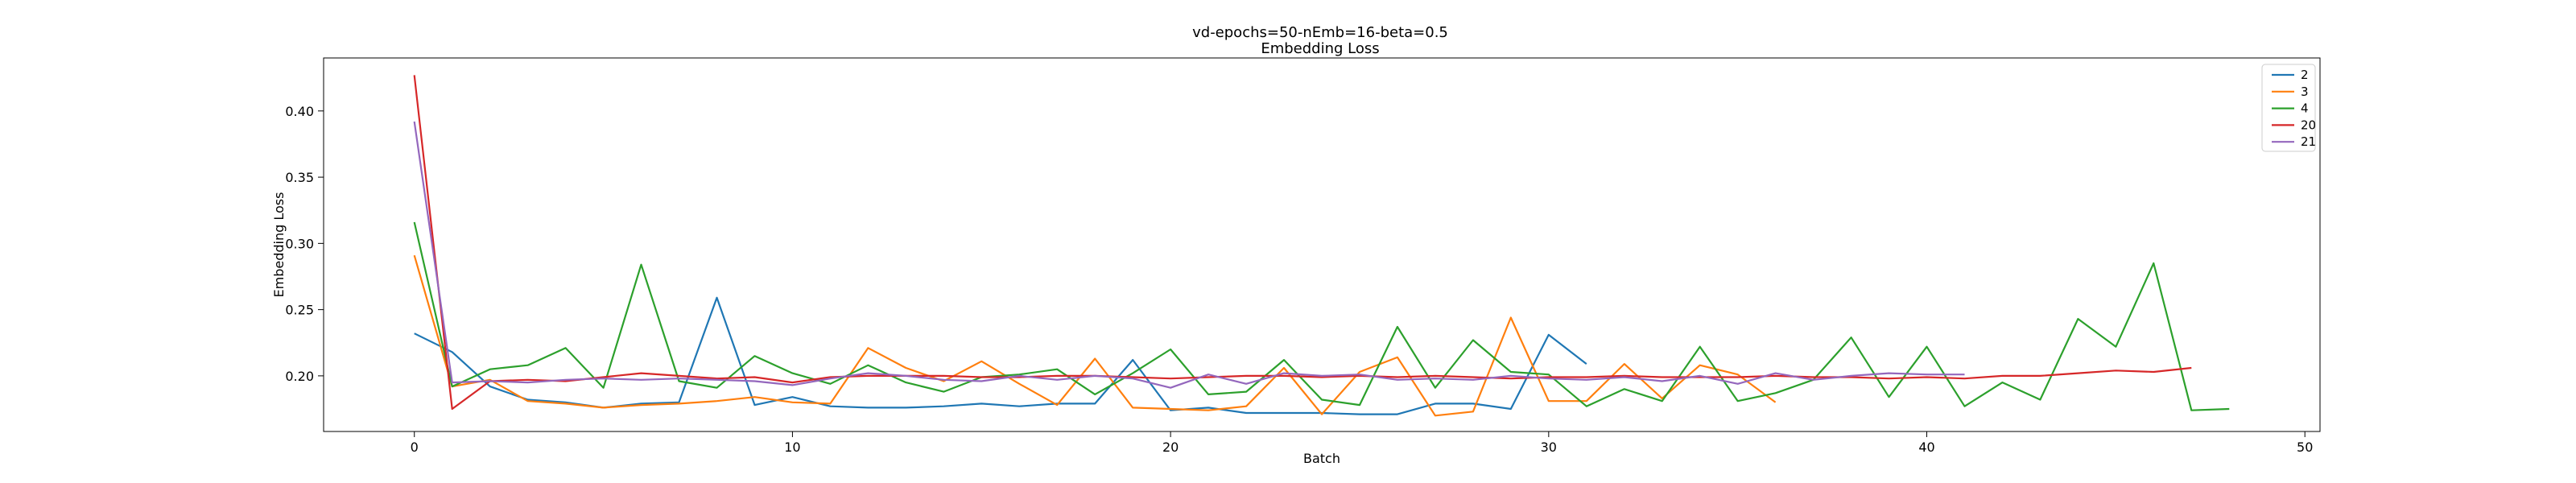 This screenshot has width=2576, height=483. Describe the element at coordinates (792, 447) in the screenshot. I see `x-tick-label: 10` at that location.